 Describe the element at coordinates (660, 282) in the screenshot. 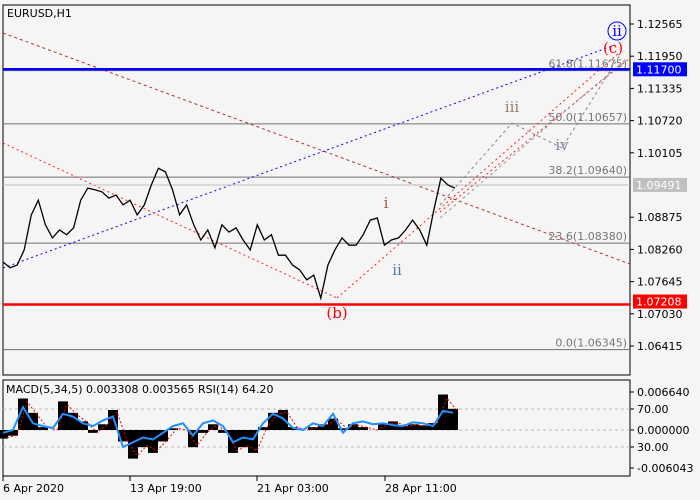

I see `y-tick-label: 1.07645` at that location.